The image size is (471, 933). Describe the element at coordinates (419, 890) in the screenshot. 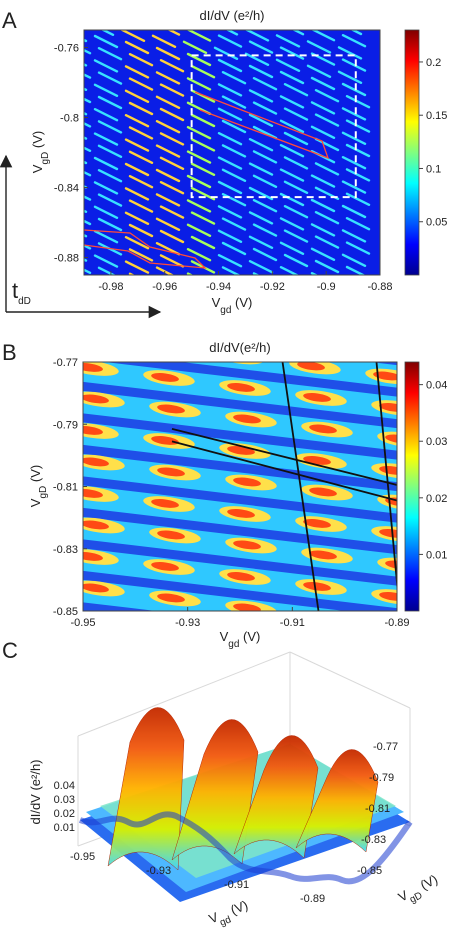

I see `panel-c-z-label: VgD (V)` at that location.